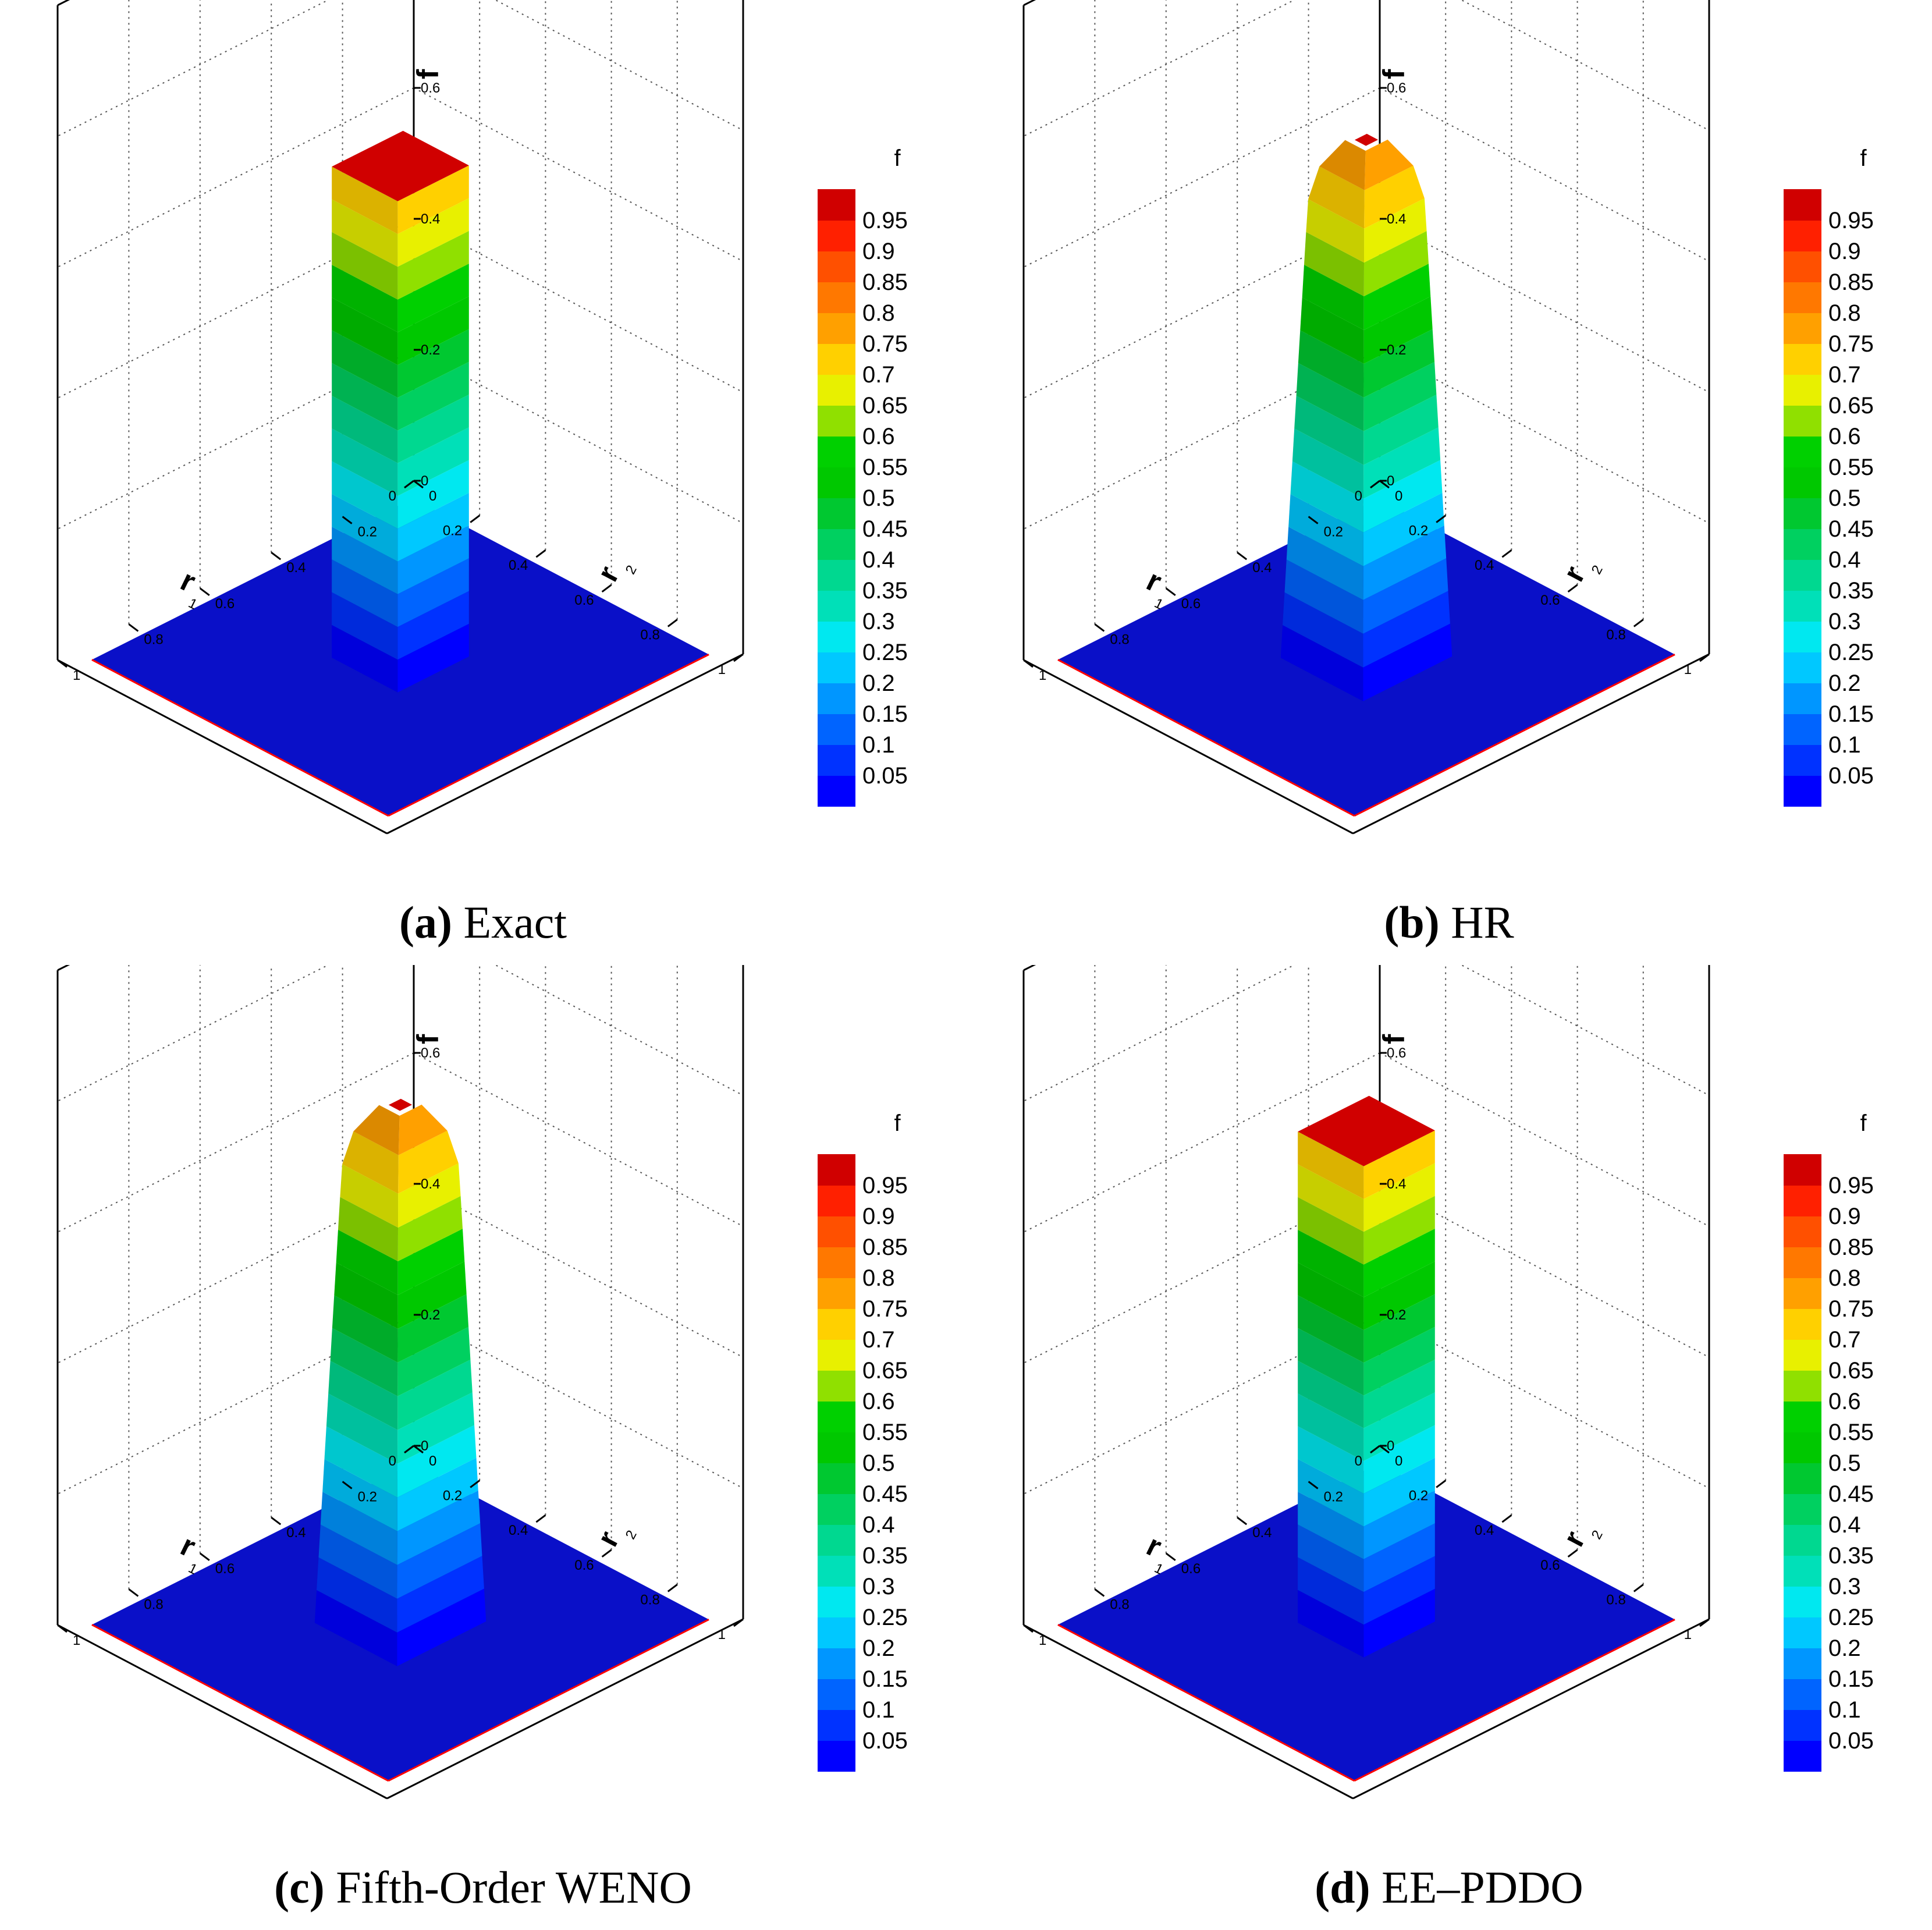 Image resolution: width=1932 pixels, height=1930 pixels. What do you see at coordinates (722, 1634) in the screenshot?
I see `y-tick-label: 1` at bounding box center [722, 1634].